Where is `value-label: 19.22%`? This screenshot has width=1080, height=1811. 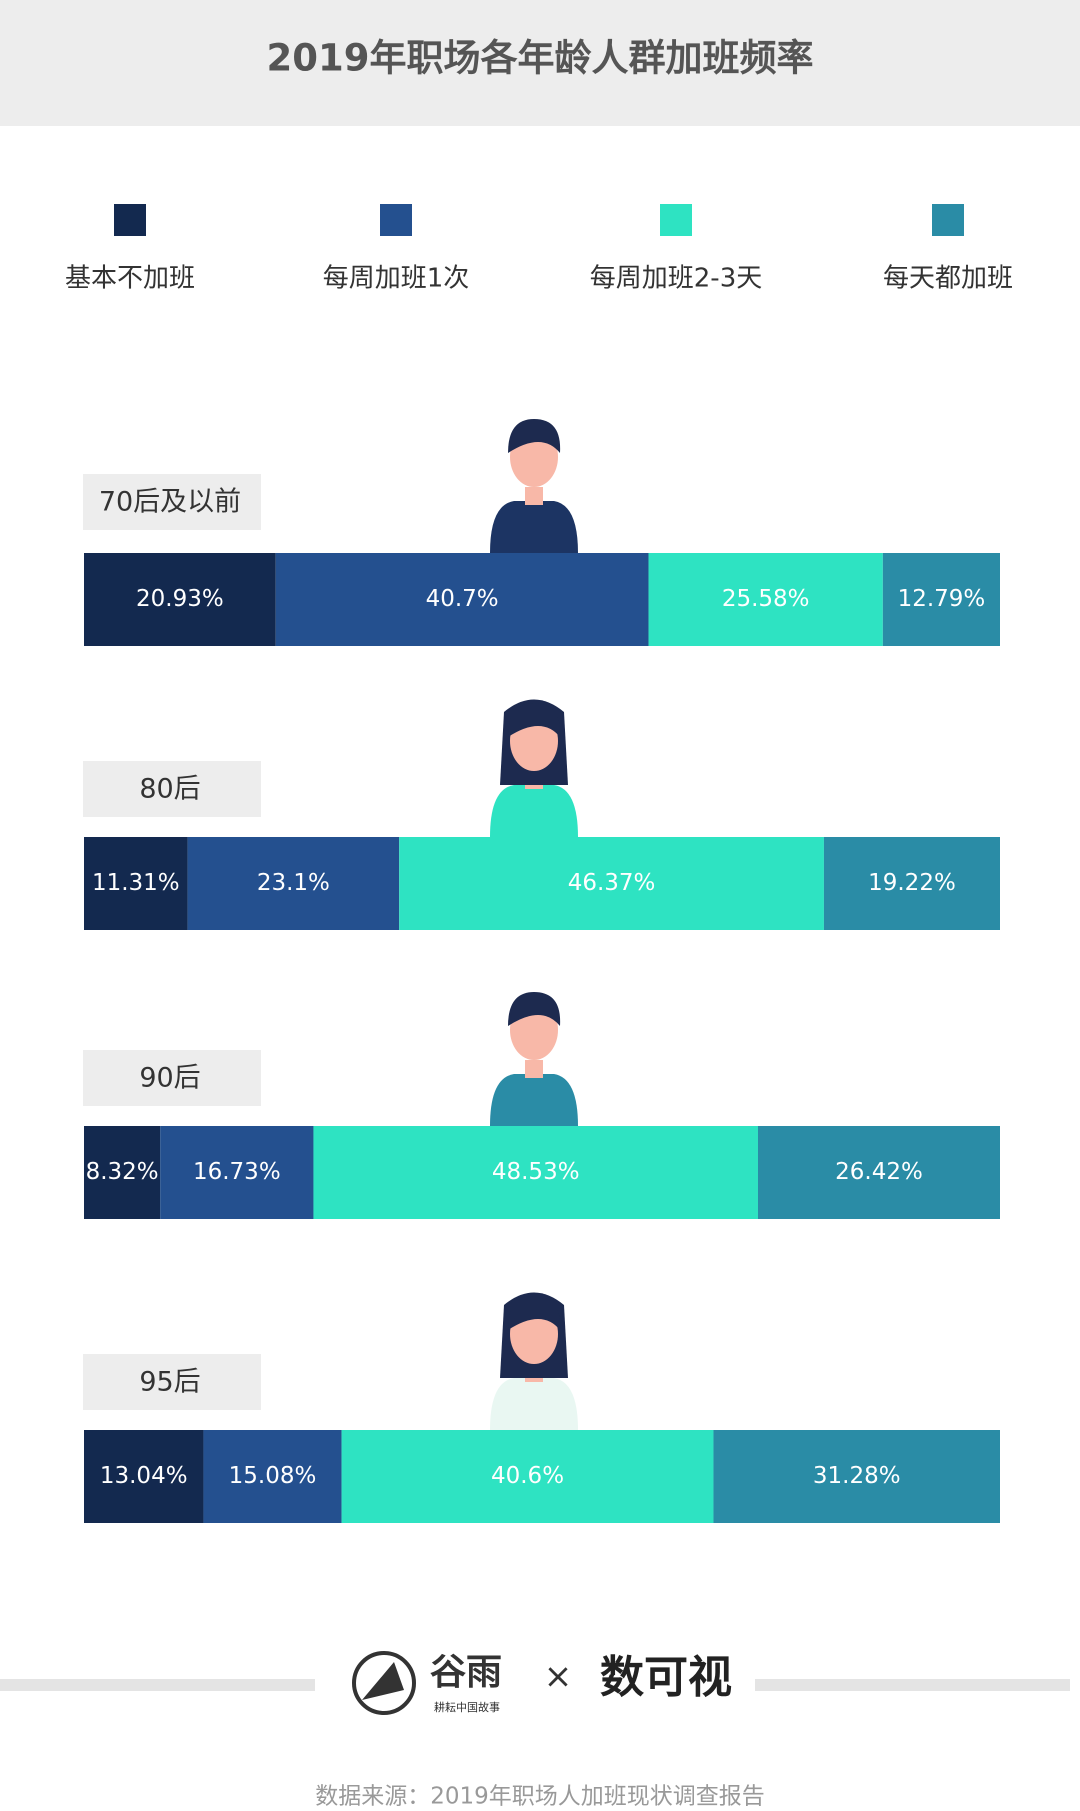
value-label: 19.22% is located at coordinates (912, 883).